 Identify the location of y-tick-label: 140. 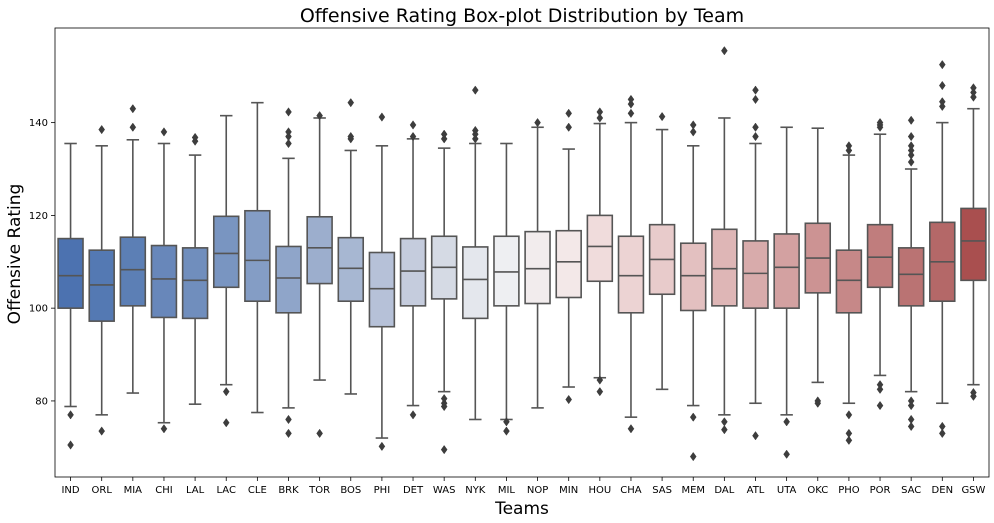
(38, 123).